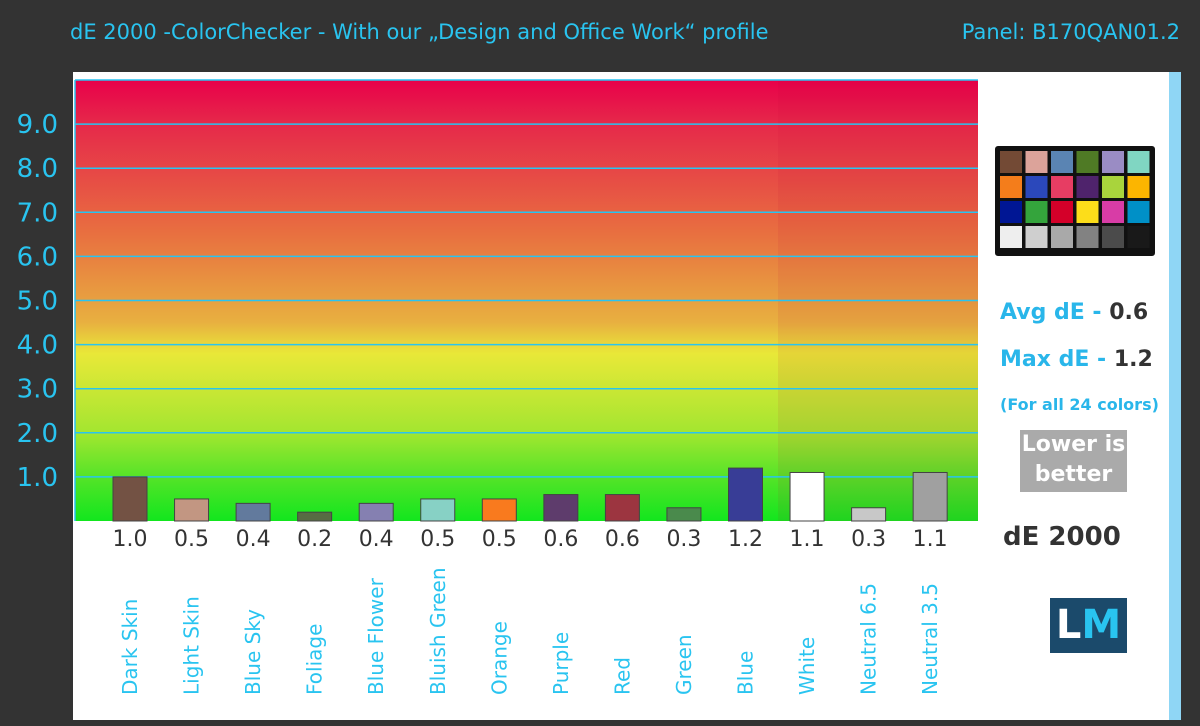 The height and width of the screenshot is (726, 1200). Describe the element at coordinates (37, 346) in the screenshot. I see `y-tick-label: 4.0` at that location.